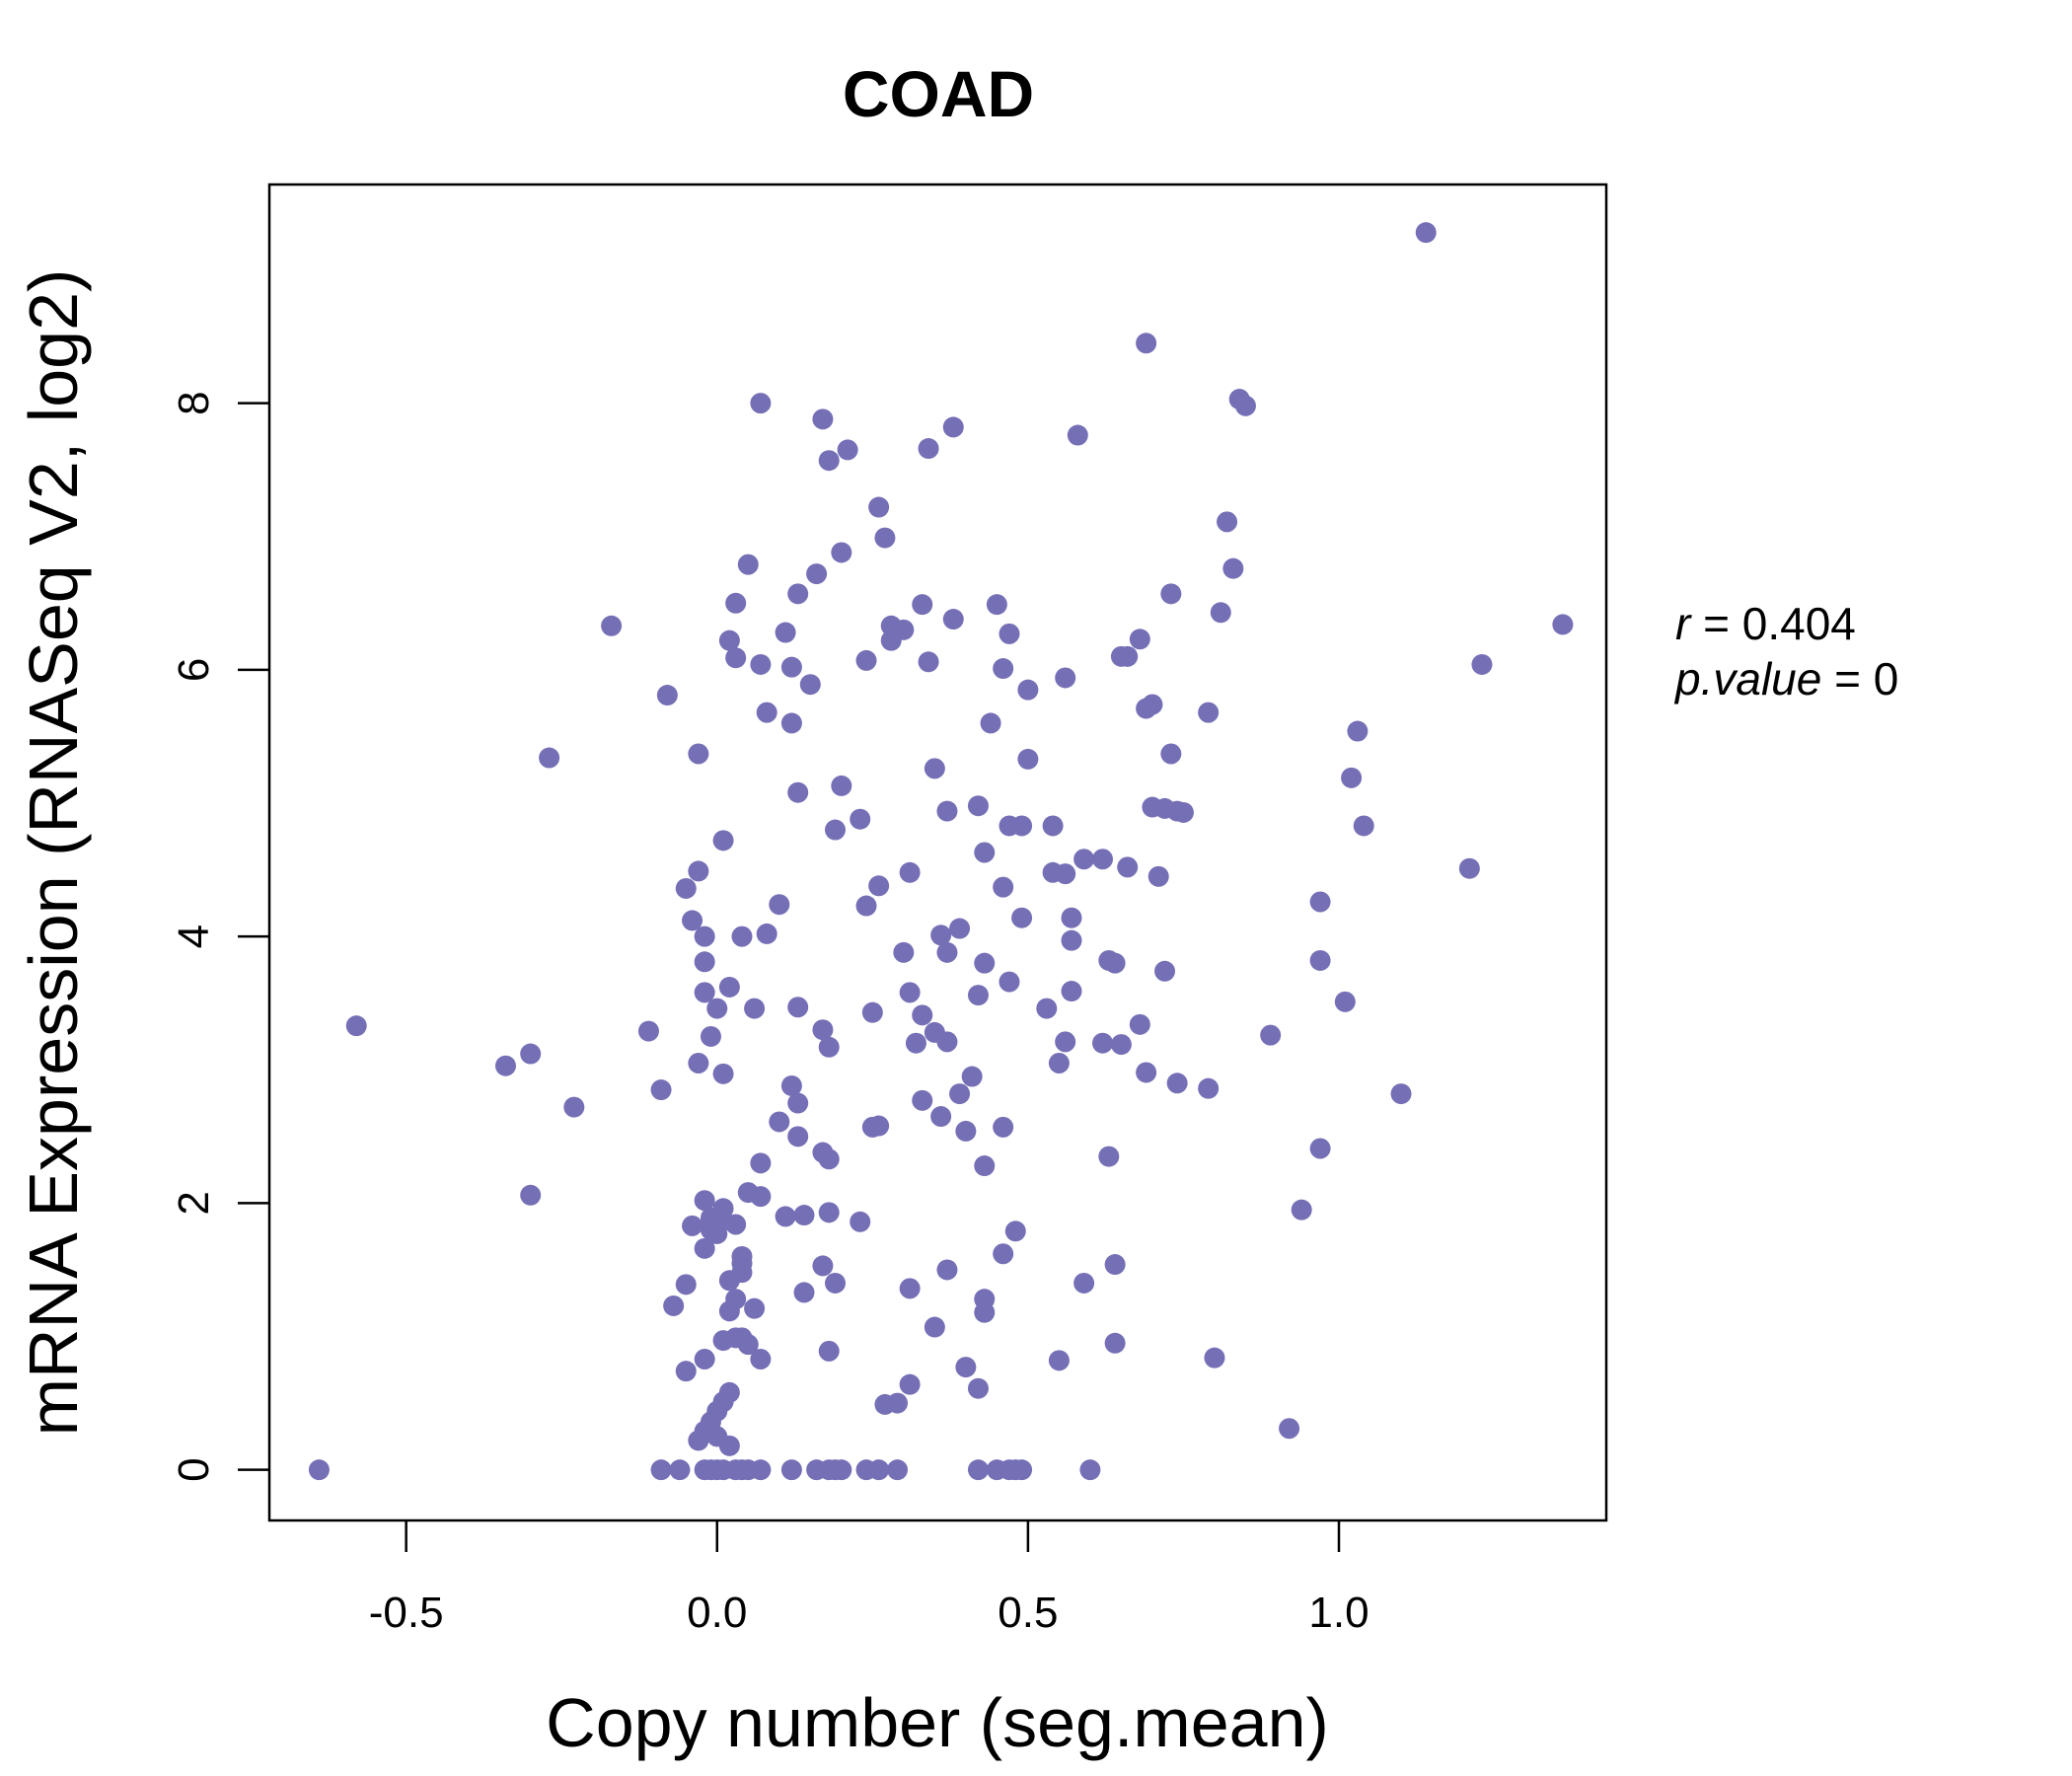  I want to click on x-tick-label: 0.0, so click(717, 1613).